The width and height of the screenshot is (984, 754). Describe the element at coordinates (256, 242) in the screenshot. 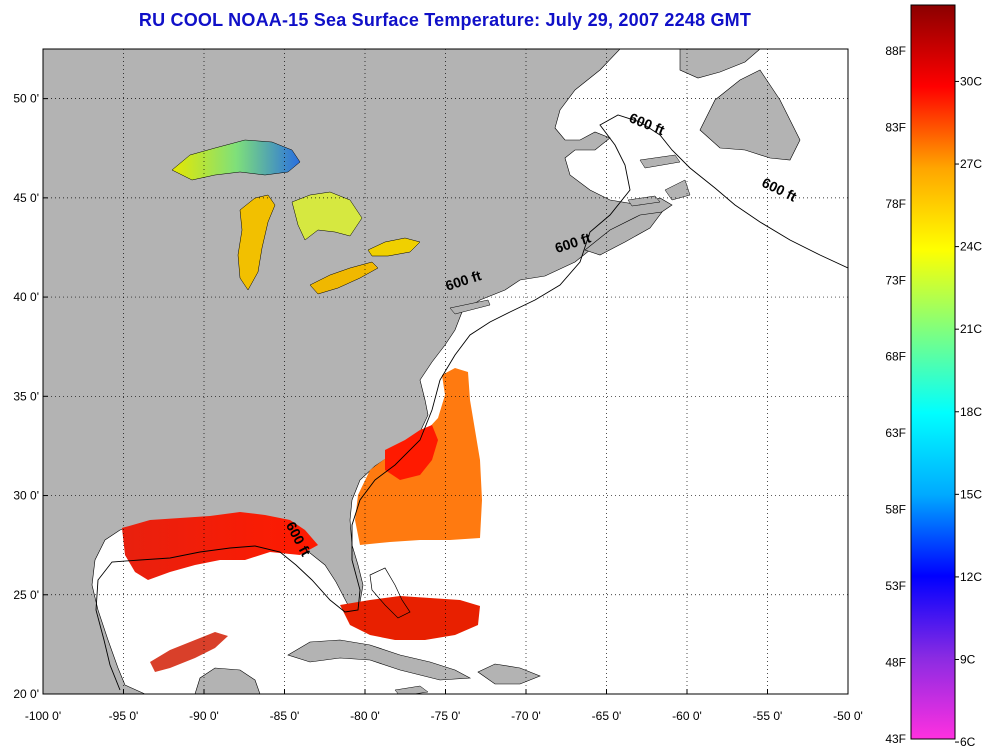

I see `lake-michigan` at that location.